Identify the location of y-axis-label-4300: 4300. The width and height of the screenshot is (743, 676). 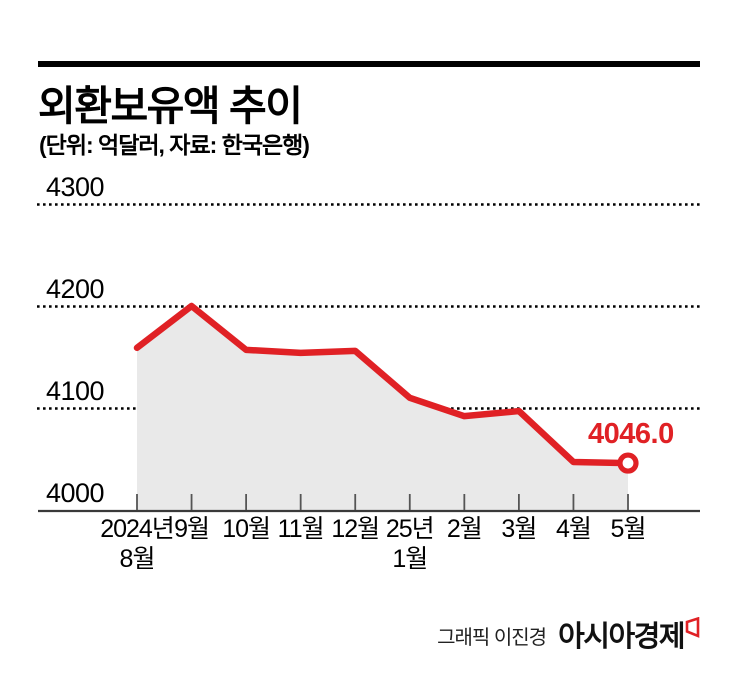
(75, 187).